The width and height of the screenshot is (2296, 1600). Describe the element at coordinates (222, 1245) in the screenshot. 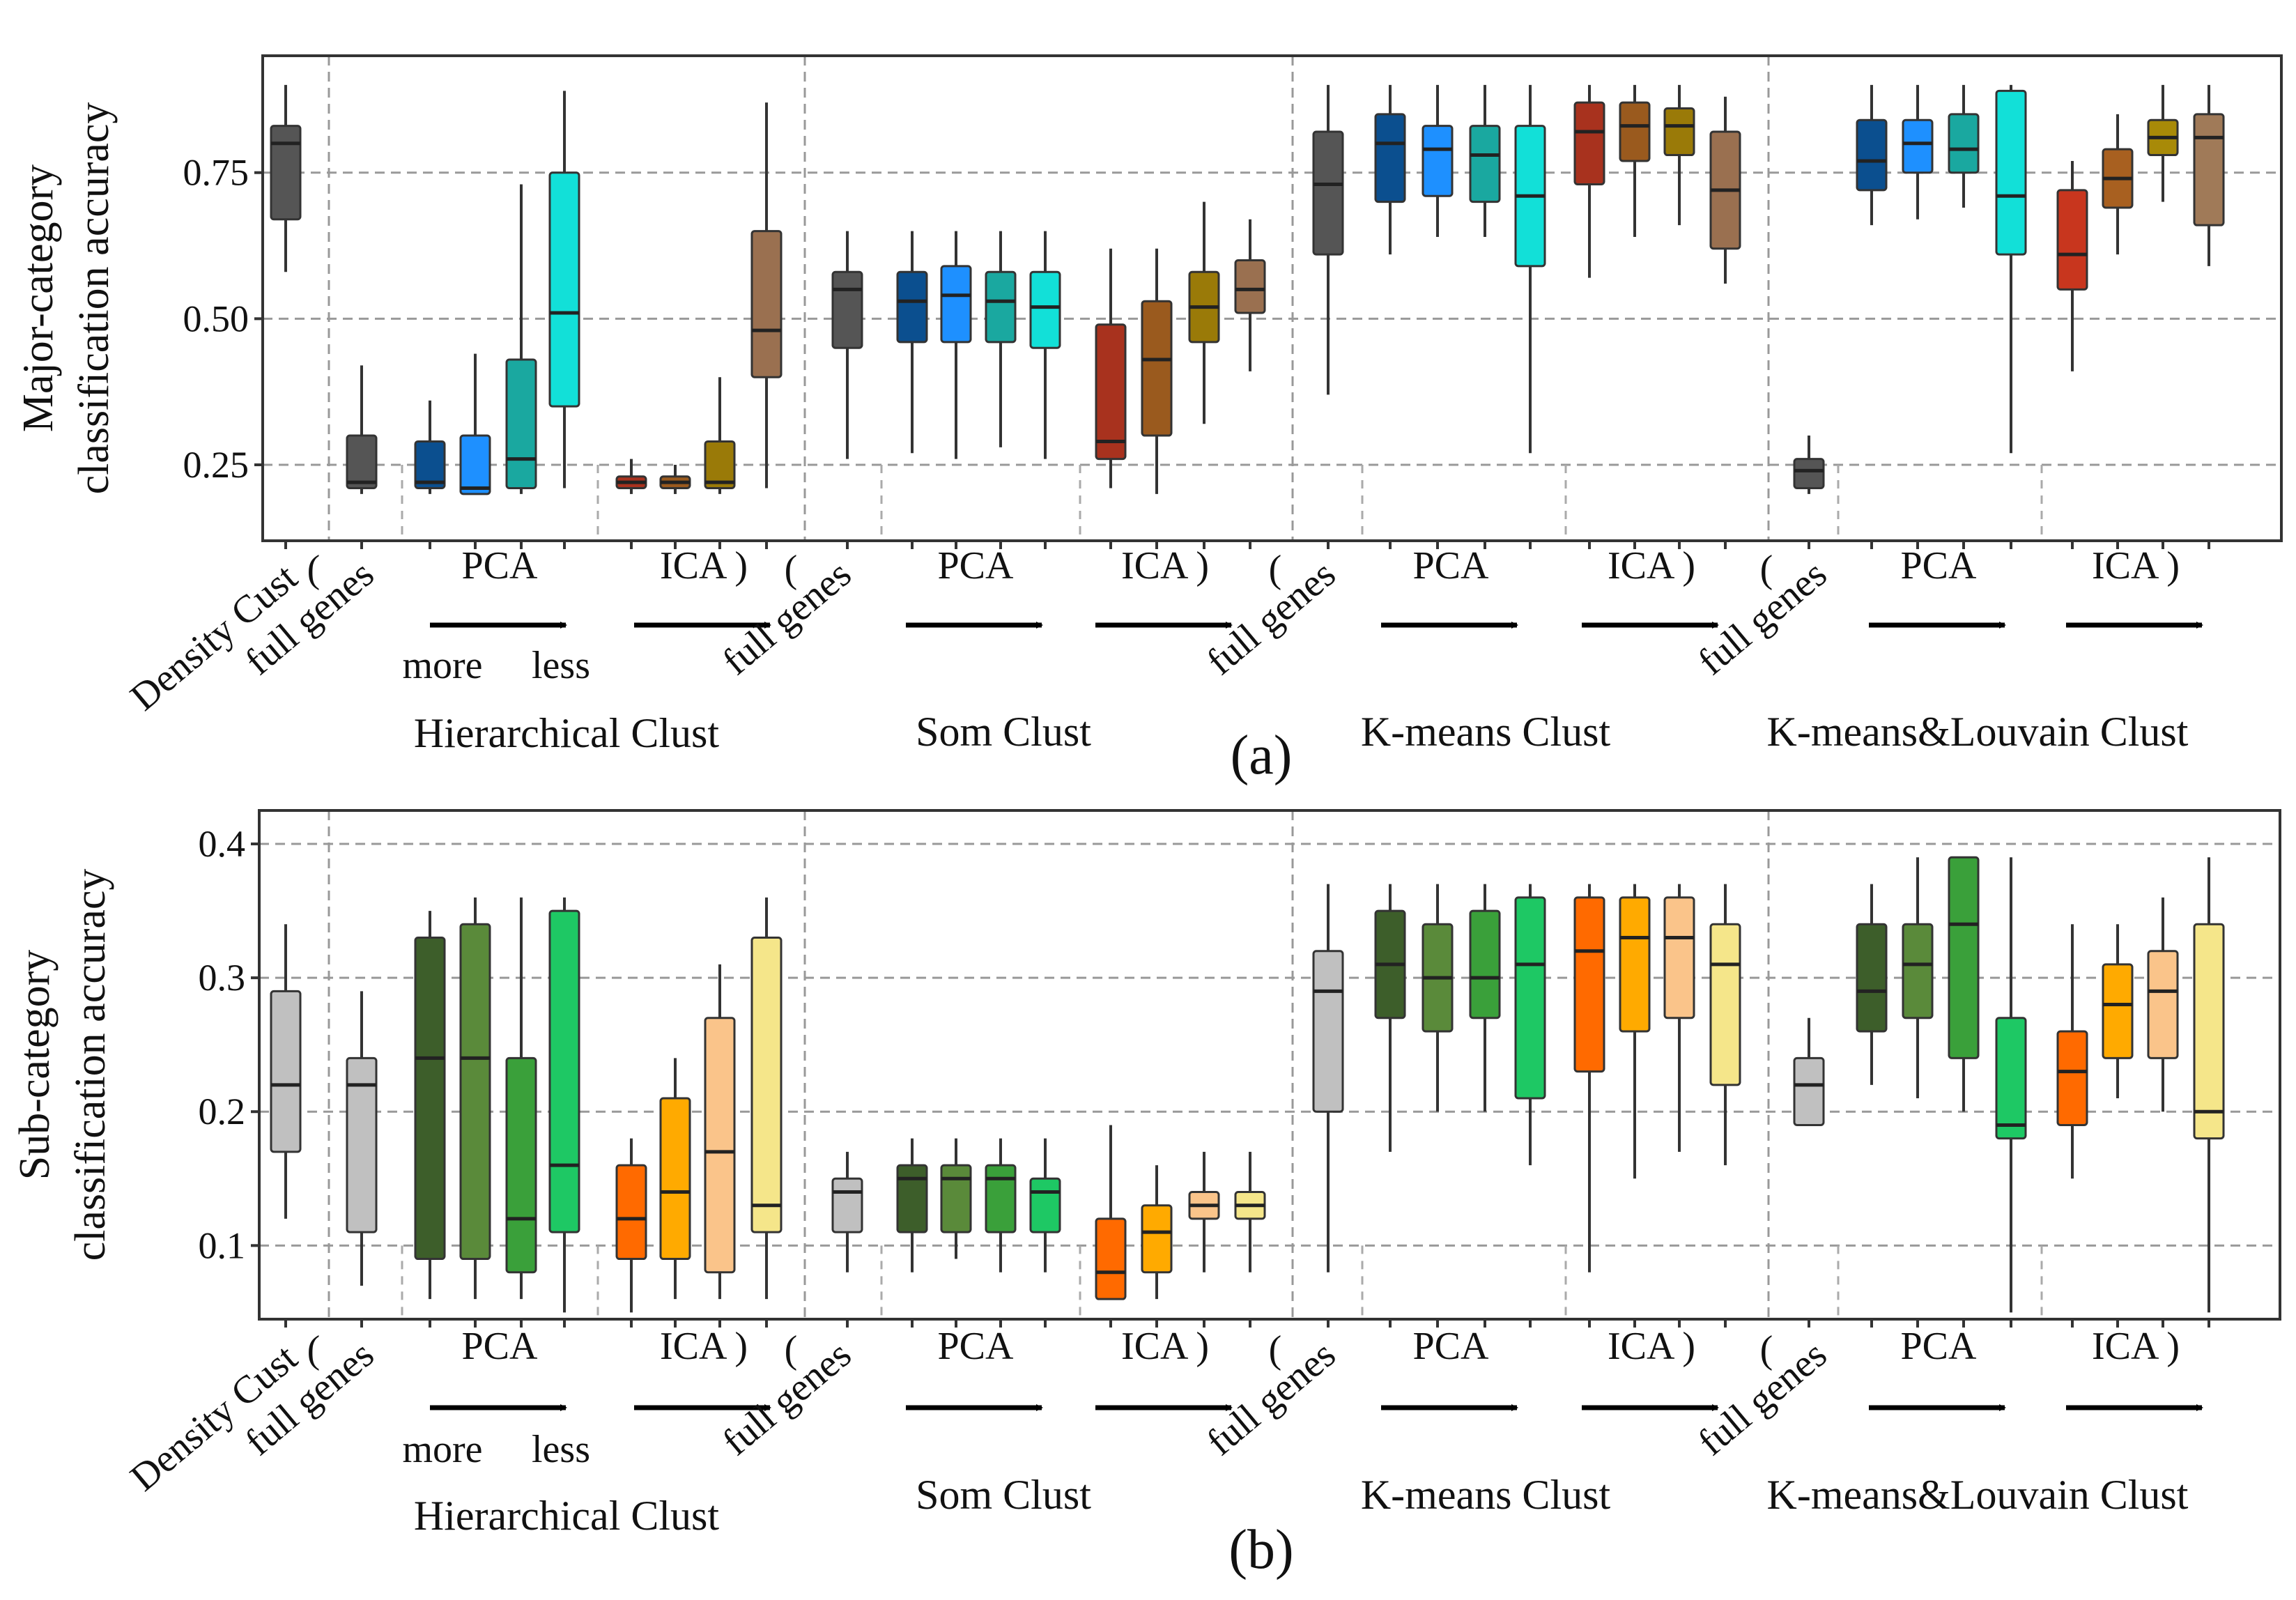

I see `y-tick-label: 0.1` at that location.